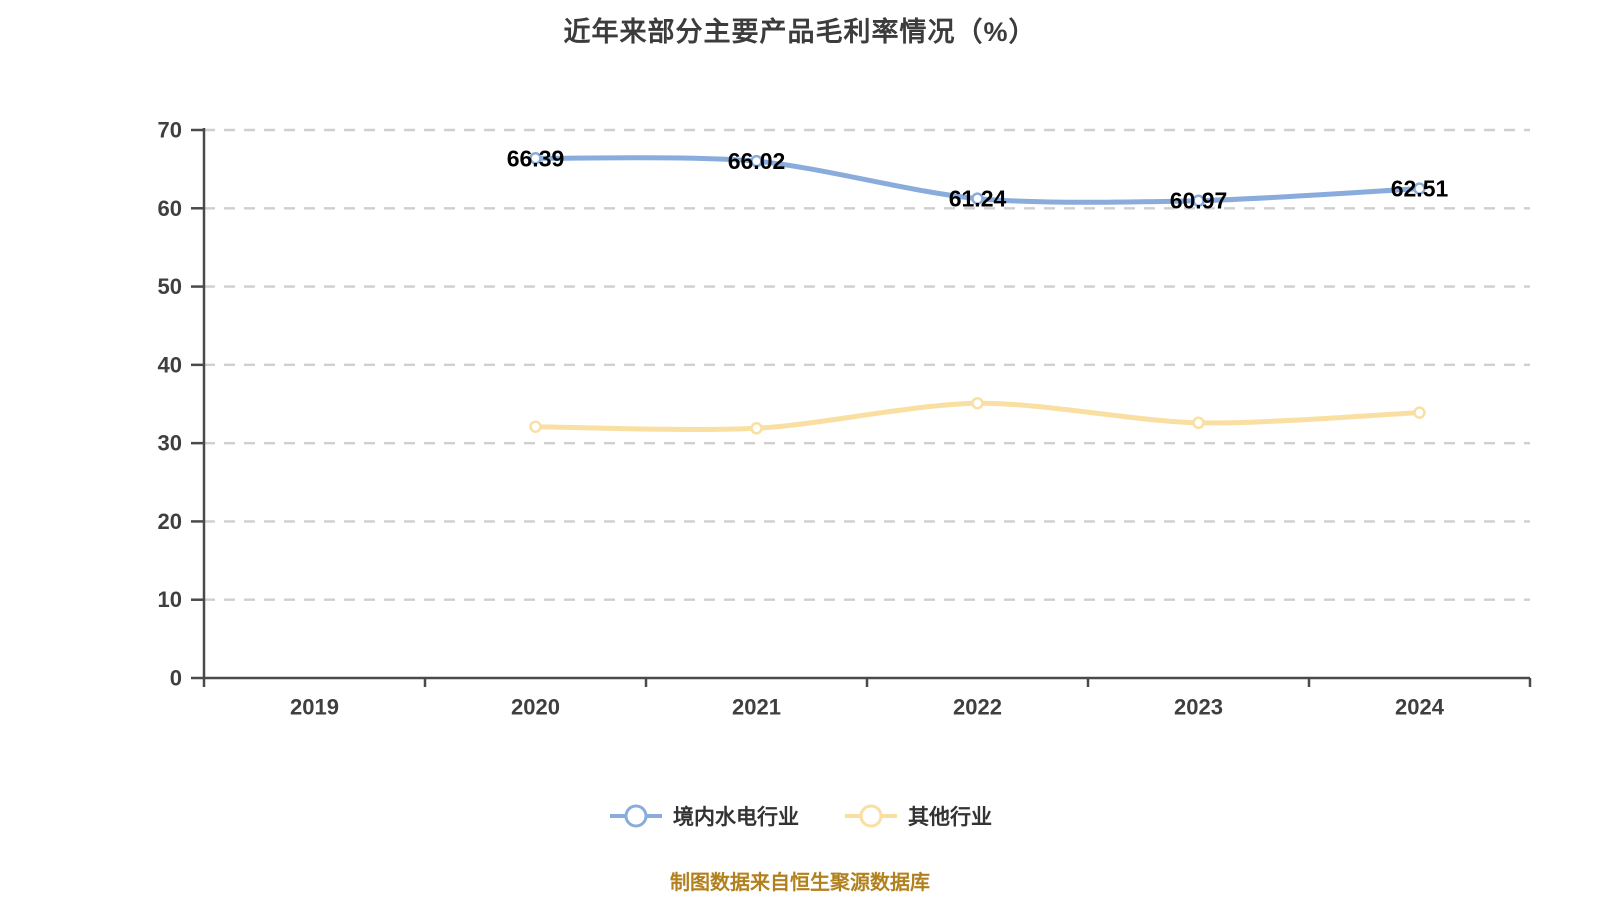 Image resolution: width=1600 pixels, height=900 pixels. I want to click on y-axis-label: 40, so click(170, 364).